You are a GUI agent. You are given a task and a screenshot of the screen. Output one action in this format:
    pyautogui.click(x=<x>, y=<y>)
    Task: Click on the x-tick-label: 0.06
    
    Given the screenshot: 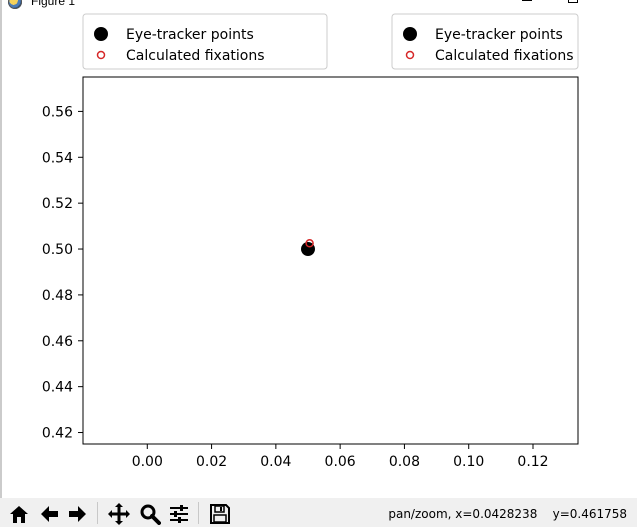 What is the action you would take?
    pyautogui.click(x=340, y=462)
    